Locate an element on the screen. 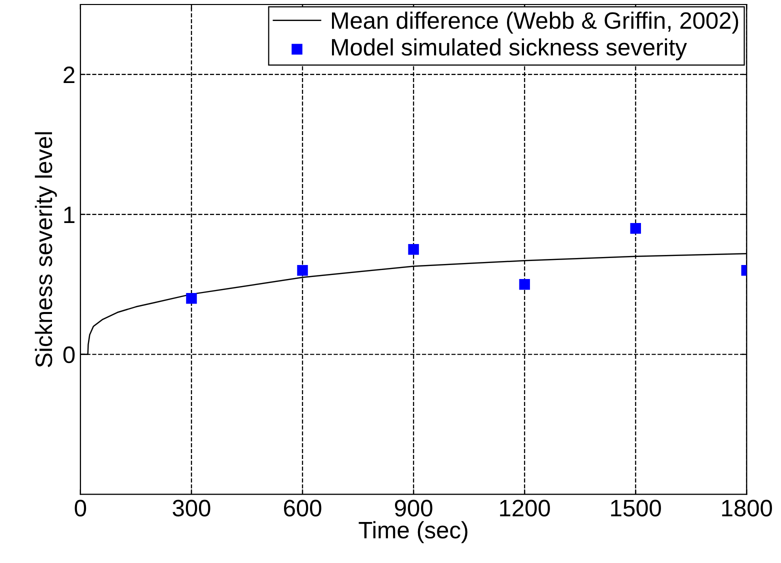 The height and width of the screenshot is (563, 781). x-tick-label: 900 is located at coordinates (413, 508).